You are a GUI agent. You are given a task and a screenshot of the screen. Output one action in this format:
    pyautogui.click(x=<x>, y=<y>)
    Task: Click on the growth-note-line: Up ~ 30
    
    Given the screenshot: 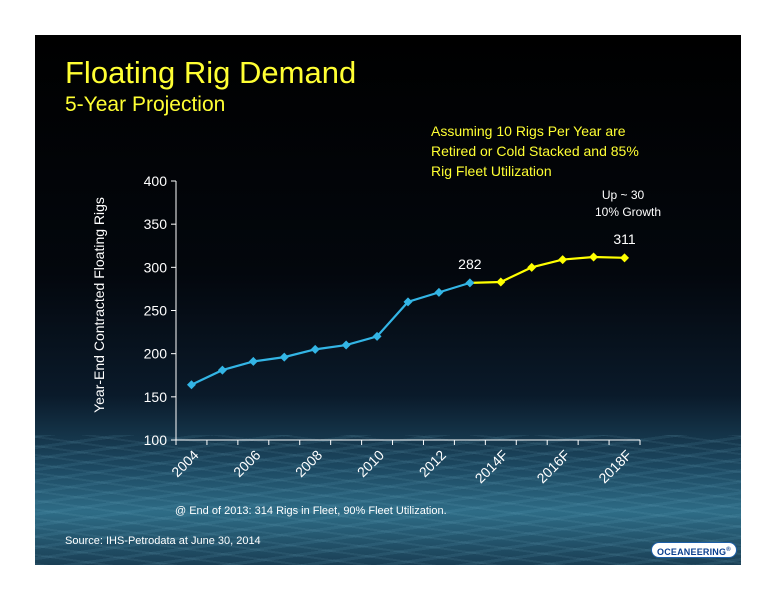 What is the action you would take?
    pyautogui.click(x=623, y=195)
    